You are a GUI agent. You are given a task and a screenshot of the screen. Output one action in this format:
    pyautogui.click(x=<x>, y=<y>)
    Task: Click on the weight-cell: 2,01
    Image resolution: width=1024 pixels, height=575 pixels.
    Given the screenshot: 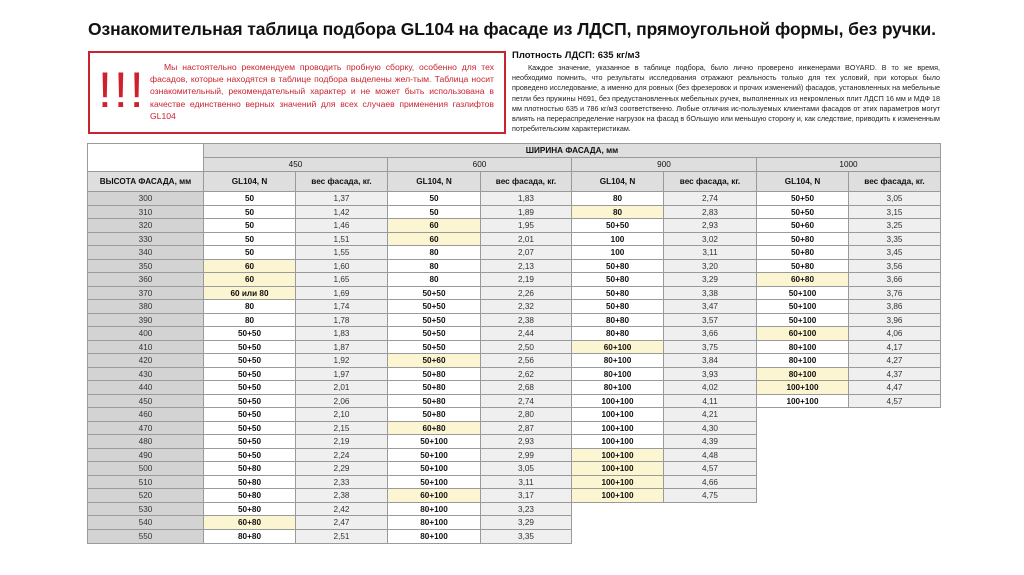 What is the action you would take?
    pyautogui.click(x=341, y=387)
    